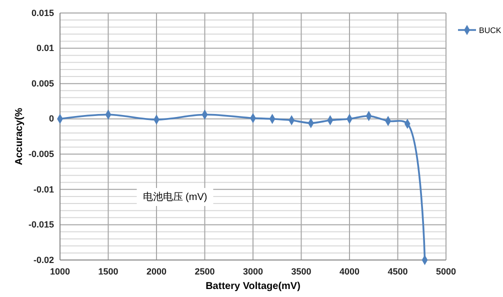  Describe the element at coordinates (43, 189) in the screenshot. I see `y-tick-label: -0.01` at that location.